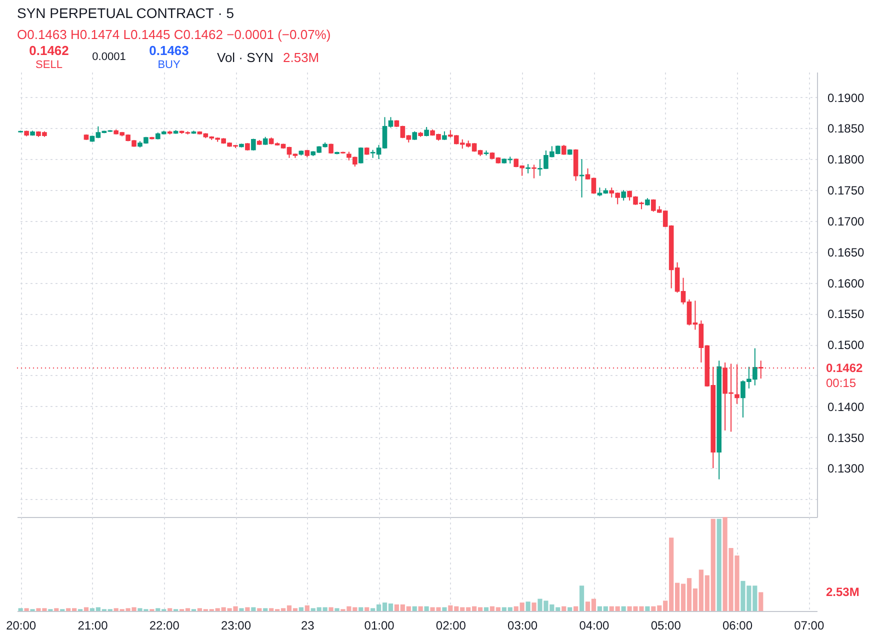 The image size is (874, 639). What do you see at coordinates (164, 625) in the screenshot?
I see `x-tick-label: 22:00` at bounding box center [164, 625].